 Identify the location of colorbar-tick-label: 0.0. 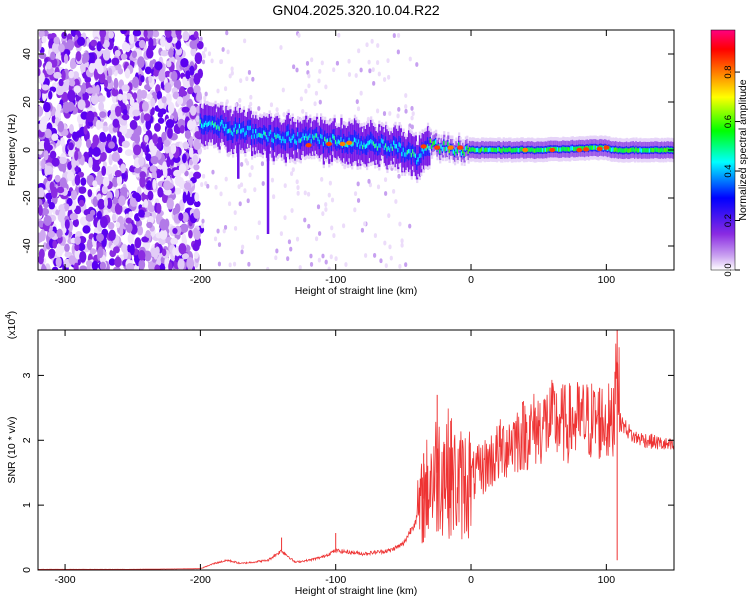
(728, 269).